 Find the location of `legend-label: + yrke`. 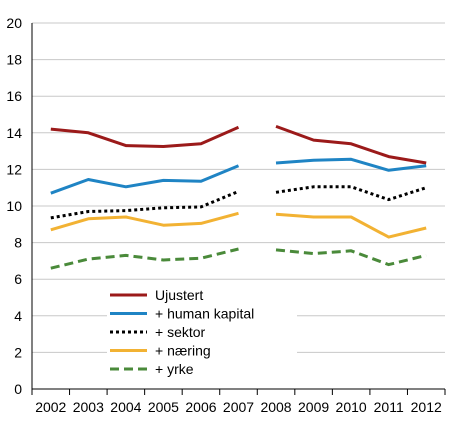

legend-label: + yrke is located at coordinates (174, 369).